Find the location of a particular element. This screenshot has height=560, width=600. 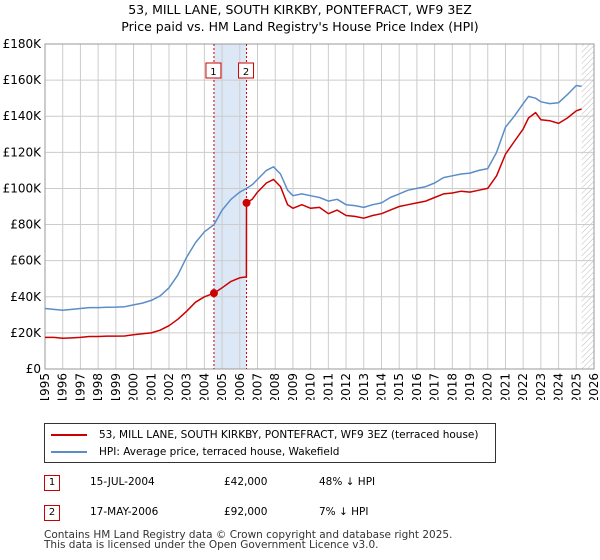

y-tick-label: £40K is located at coordinates (26, 297).